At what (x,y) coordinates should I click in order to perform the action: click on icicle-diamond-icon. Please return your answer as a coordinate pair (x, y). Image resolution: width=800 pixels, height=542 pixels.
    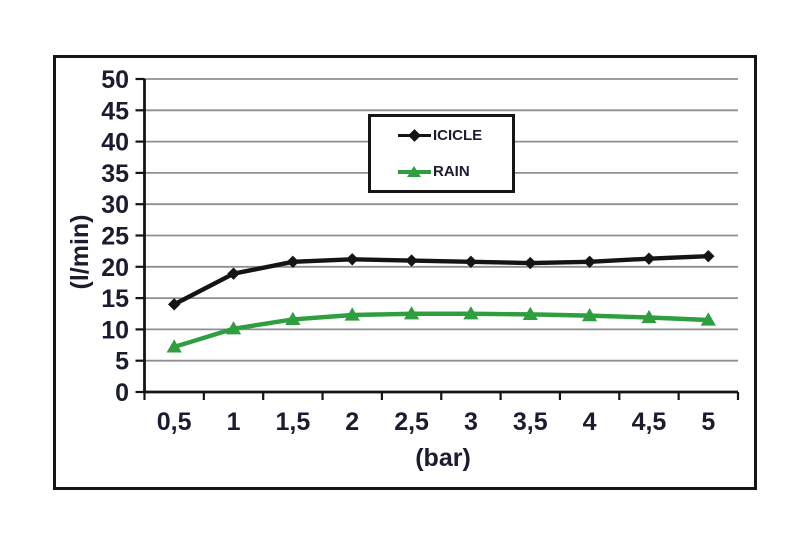
    Looking at the image, I should click on (414, 135).